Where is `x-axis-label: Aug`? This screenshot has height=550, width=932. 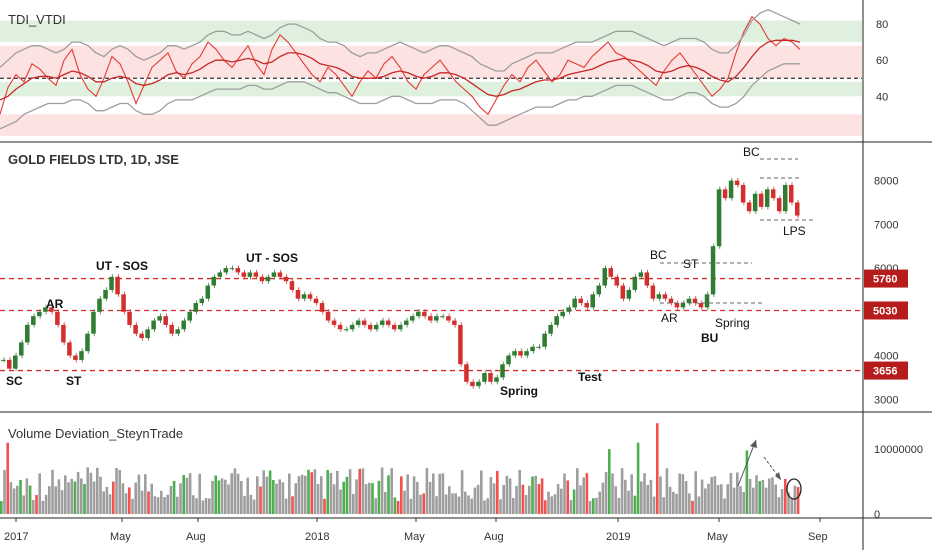 x-axis-label: Aug is located at coordinates (494, 537).